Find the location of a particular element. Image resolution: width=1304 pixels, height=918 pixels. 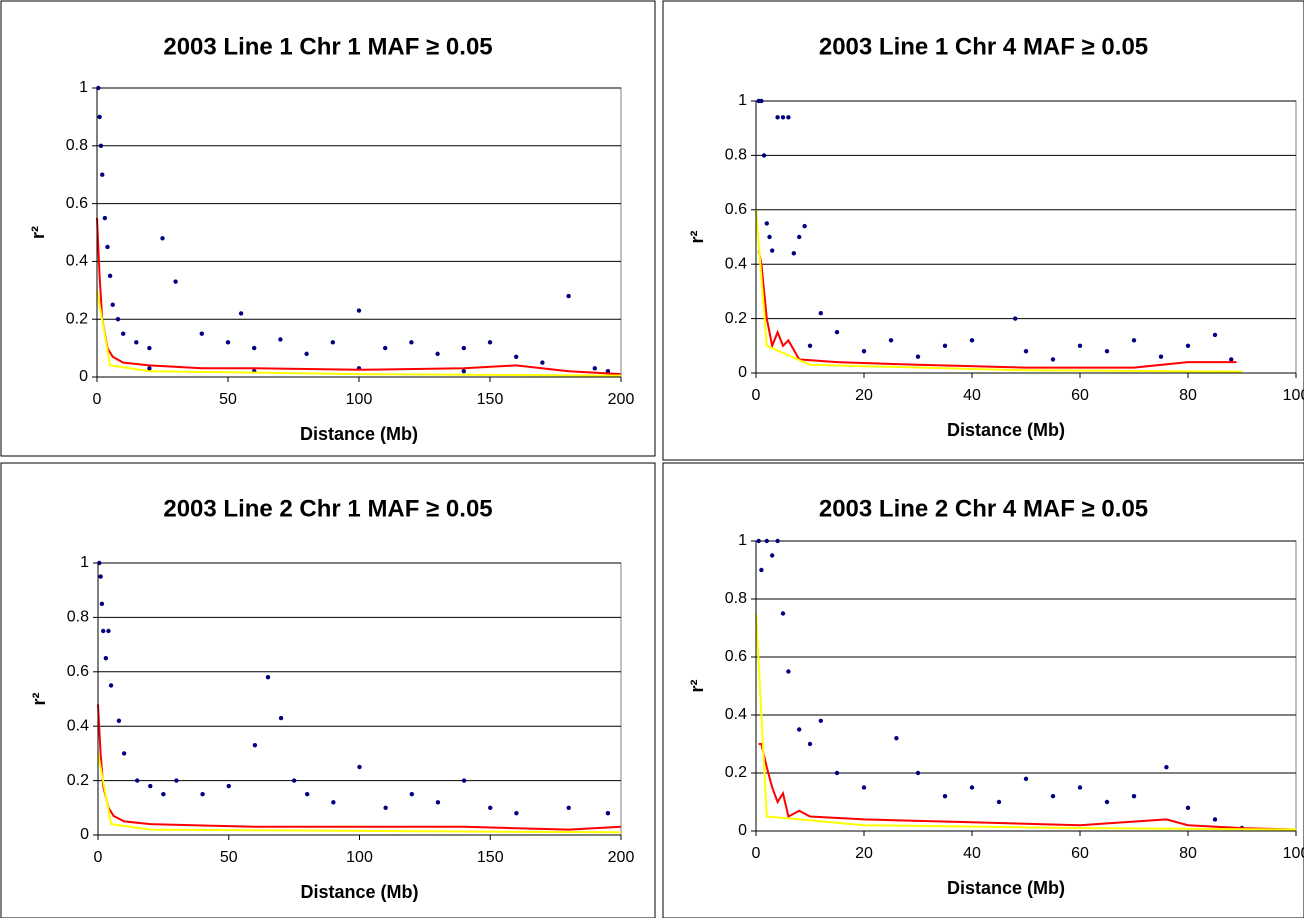

x-tick-label: 40 is located at coordinates (972, 395).